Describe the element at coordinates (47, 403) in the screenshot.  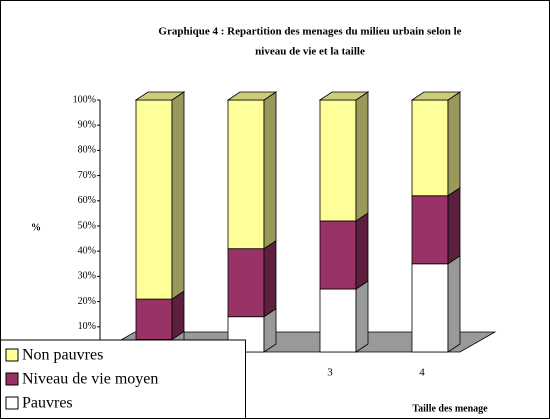
I see `legend-label: Pauvres` at that location.